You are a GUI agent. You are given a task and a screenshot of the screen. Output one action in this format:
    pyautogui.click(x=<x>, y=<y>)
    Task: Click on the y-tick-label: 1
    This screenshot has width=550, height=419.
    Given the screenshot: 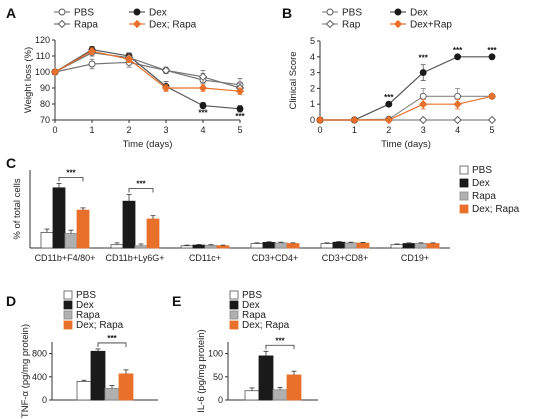 What is the action you would take?
    pyautogui.click(x=312, y=104)
    